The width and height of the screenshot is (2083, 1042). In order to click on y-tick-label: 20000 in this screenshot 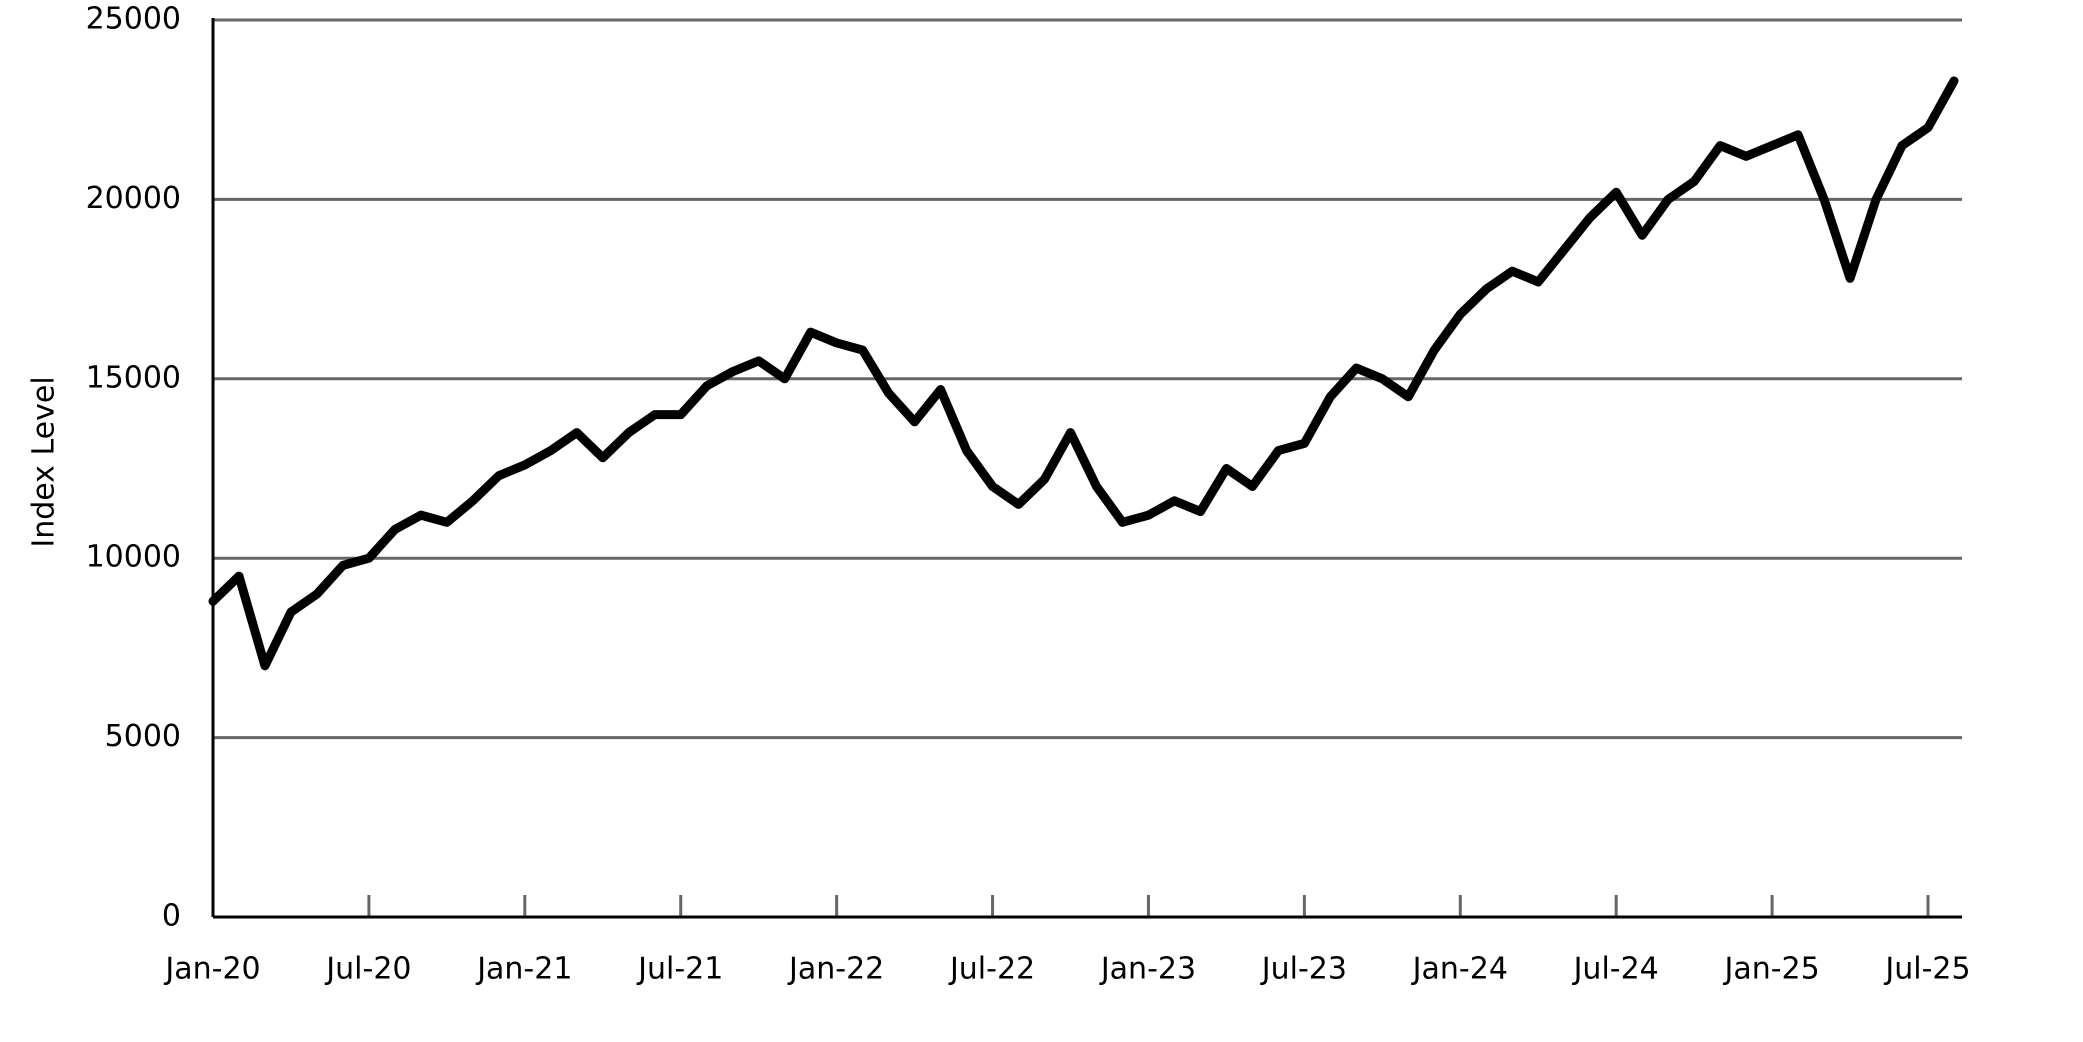, I will do `click(133, 198)`.